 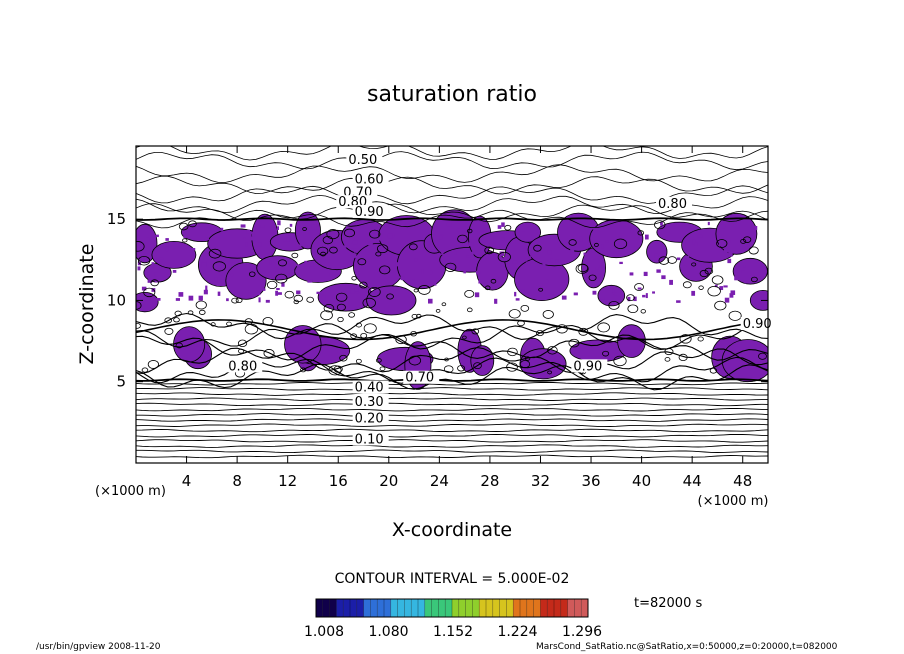 What do you see at coordinates (528, 232) in the screenshot?
I see `supersaturated-region` at bounding box center [528, 232].